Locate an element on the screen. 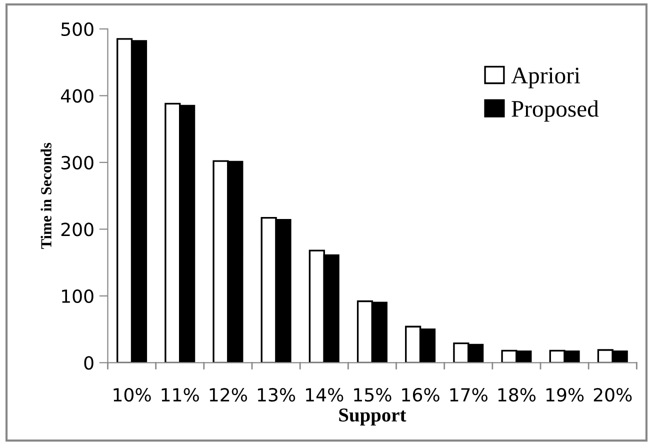  x-tick-label: 19% is located at coordinates (565, 395).